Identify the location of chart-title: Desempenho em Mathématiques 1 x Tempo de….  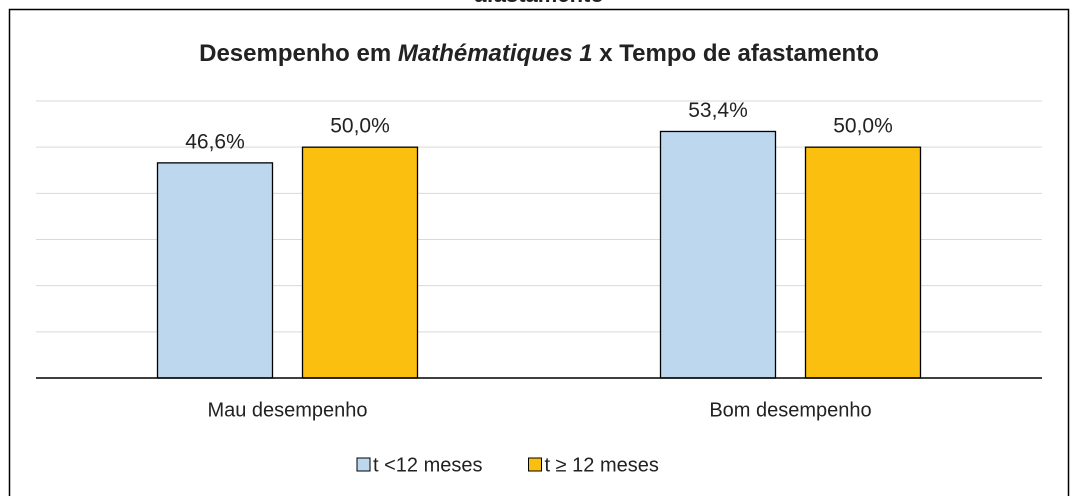
(539, 53).